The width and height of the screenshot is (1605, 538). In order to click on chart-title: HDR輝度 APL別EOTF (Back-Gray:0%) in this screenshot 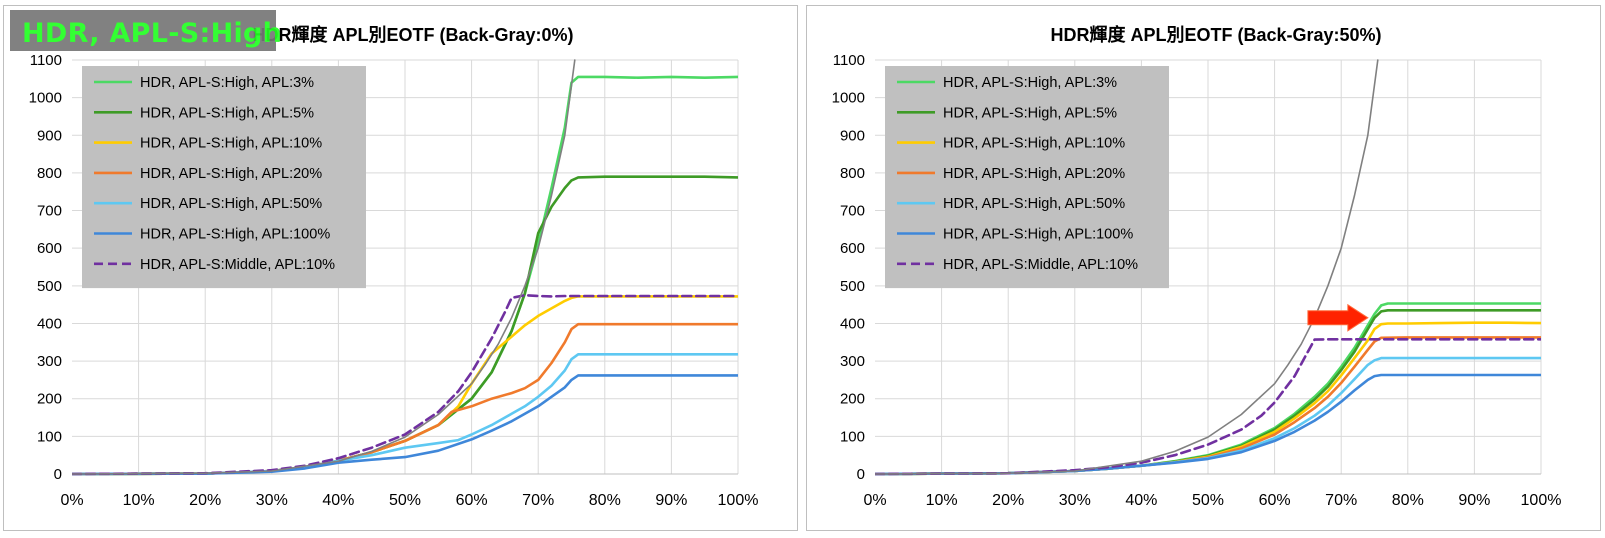, I will do `click(412, 34)`.